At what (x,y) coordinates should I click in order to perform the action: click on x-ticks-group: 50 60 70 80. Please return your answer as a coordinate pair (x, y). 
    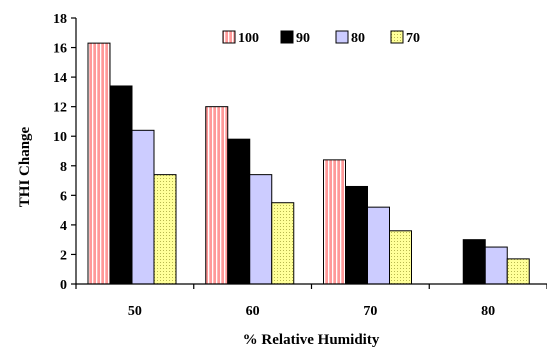
    Looking at the image, I should click on (311, 301).